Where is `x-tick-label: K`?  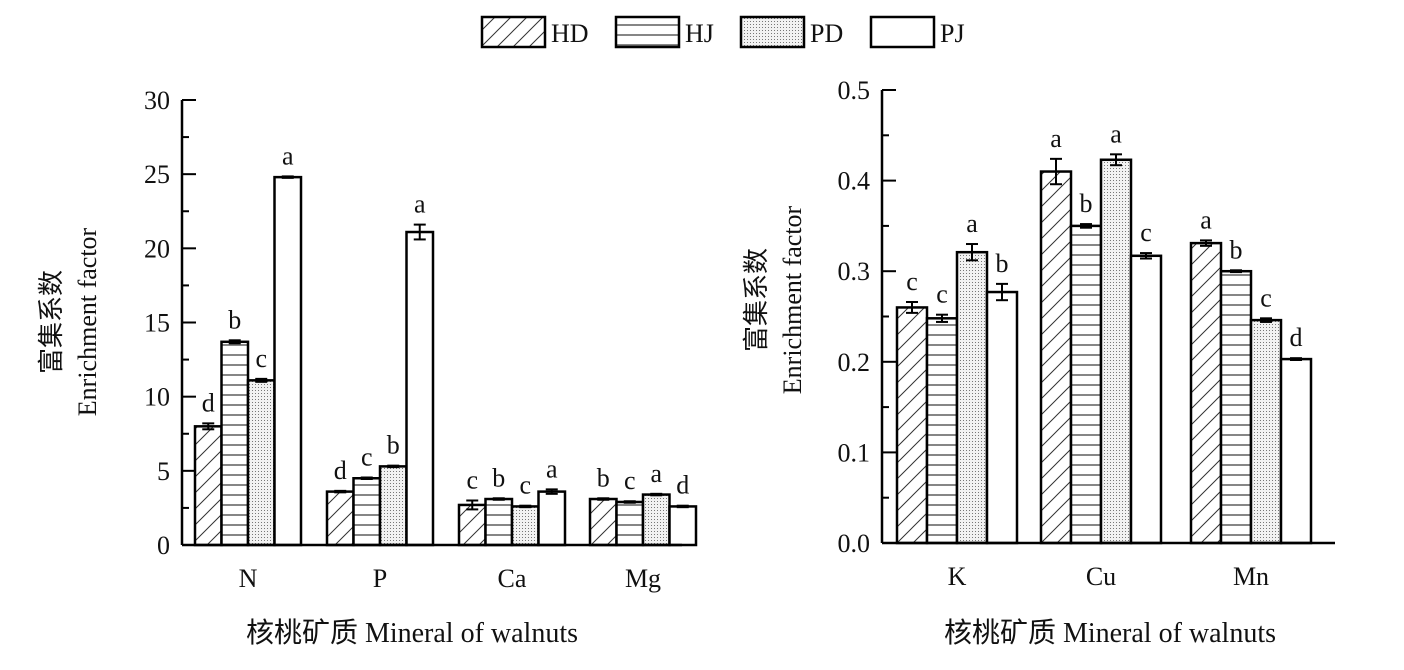
x-tick-label: K is located at coordinates (957, 576).